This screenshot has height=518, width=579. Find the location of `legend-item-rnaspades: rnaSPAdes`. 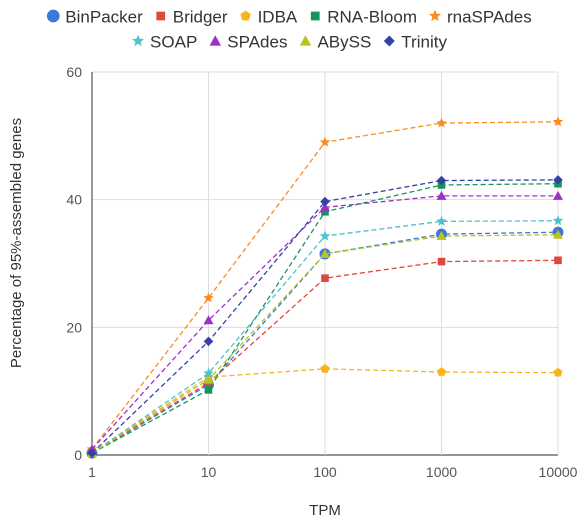

legend-item-rnaspades: rnaSPAdes is located at coordinates (480, 17).